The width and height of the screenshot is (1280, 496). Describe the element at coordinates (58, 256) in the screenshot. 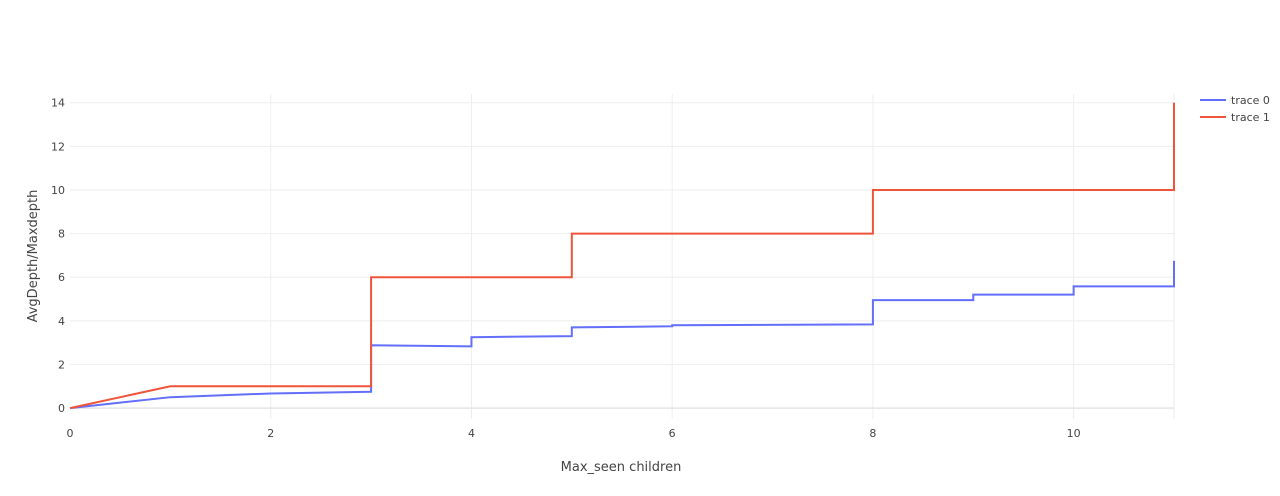

I see `y-axis: 0 2 4 6 8 10 12 14` at that location.